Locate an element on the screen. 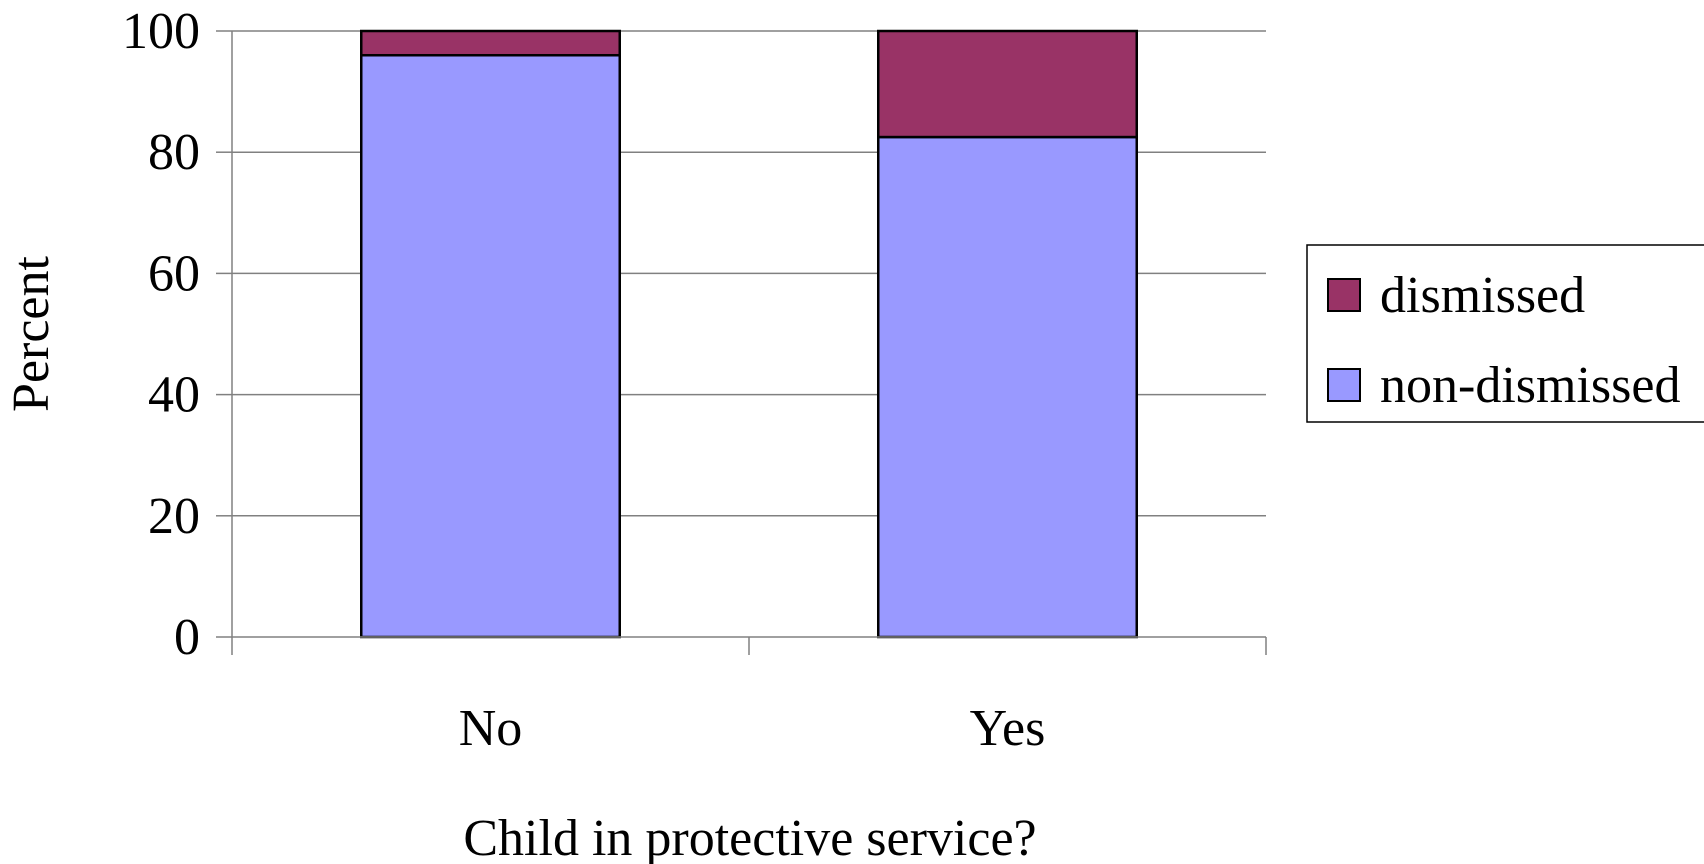 This screenshot has width=1704, height=864. x-tick-label: No is located at coordinates (491, 728).